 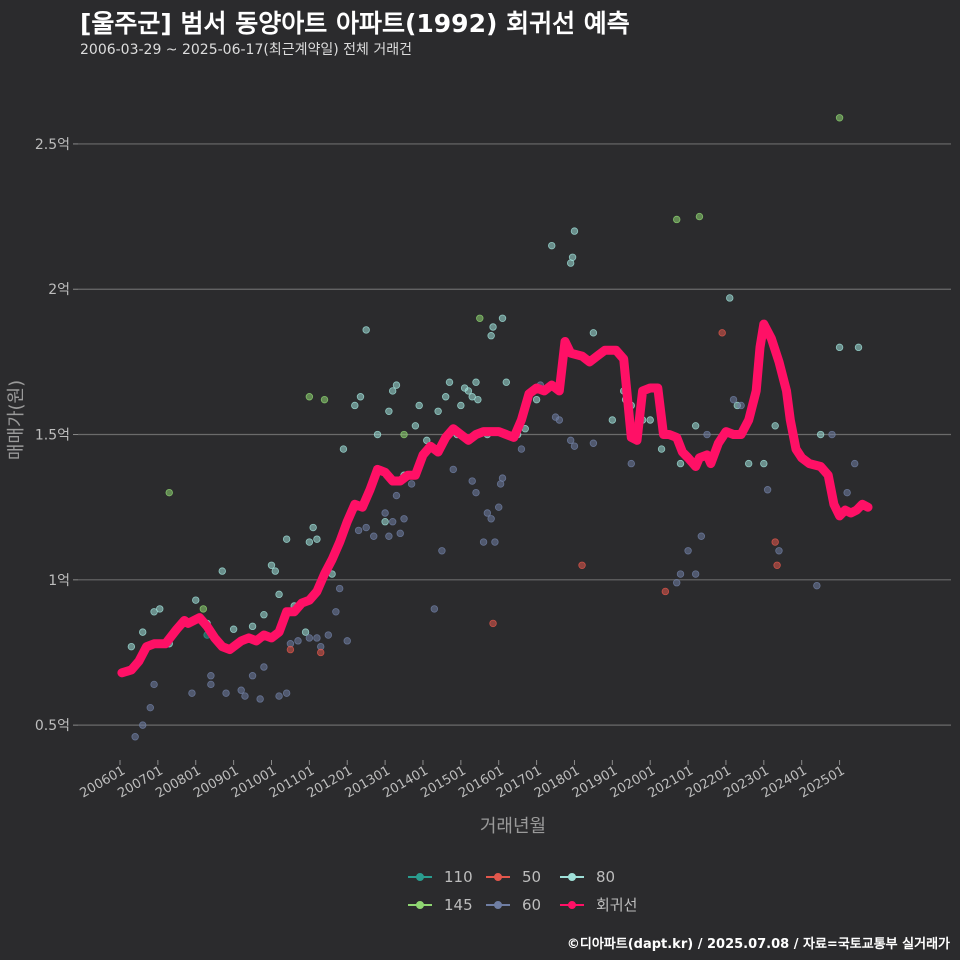 I want to click on chart-subtitle: 2006-03-29 ~ 2025-06-17(최근계약일) 전체 거래건, so click(x=246, y=50).